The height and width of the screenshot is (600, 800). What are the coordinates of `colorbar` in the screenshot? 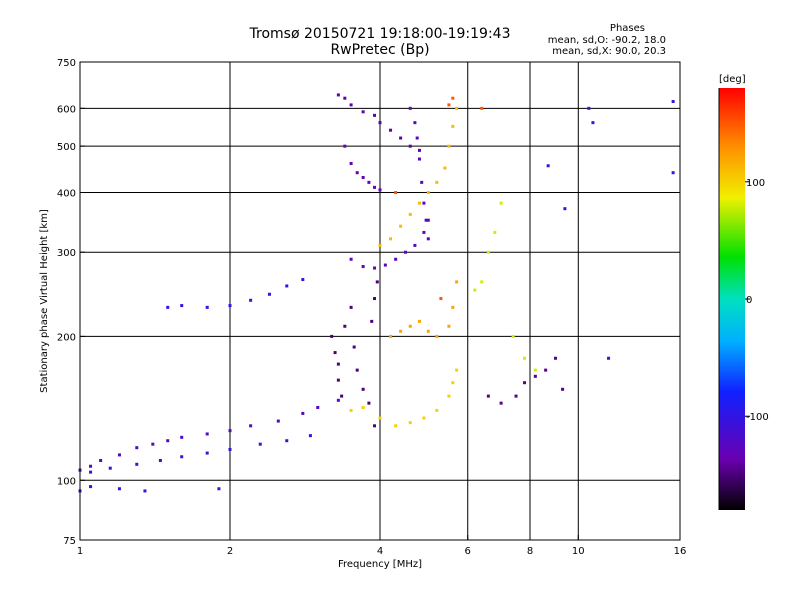 It's located at (732, 299).